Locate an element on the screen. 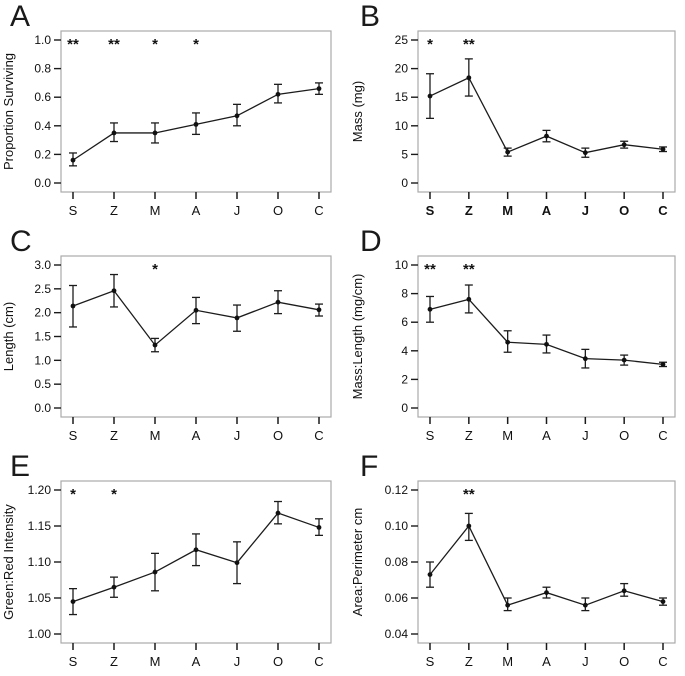 The image size is (685, 676). y-tick-label: 0.06 is located at coordinates (397, 598).